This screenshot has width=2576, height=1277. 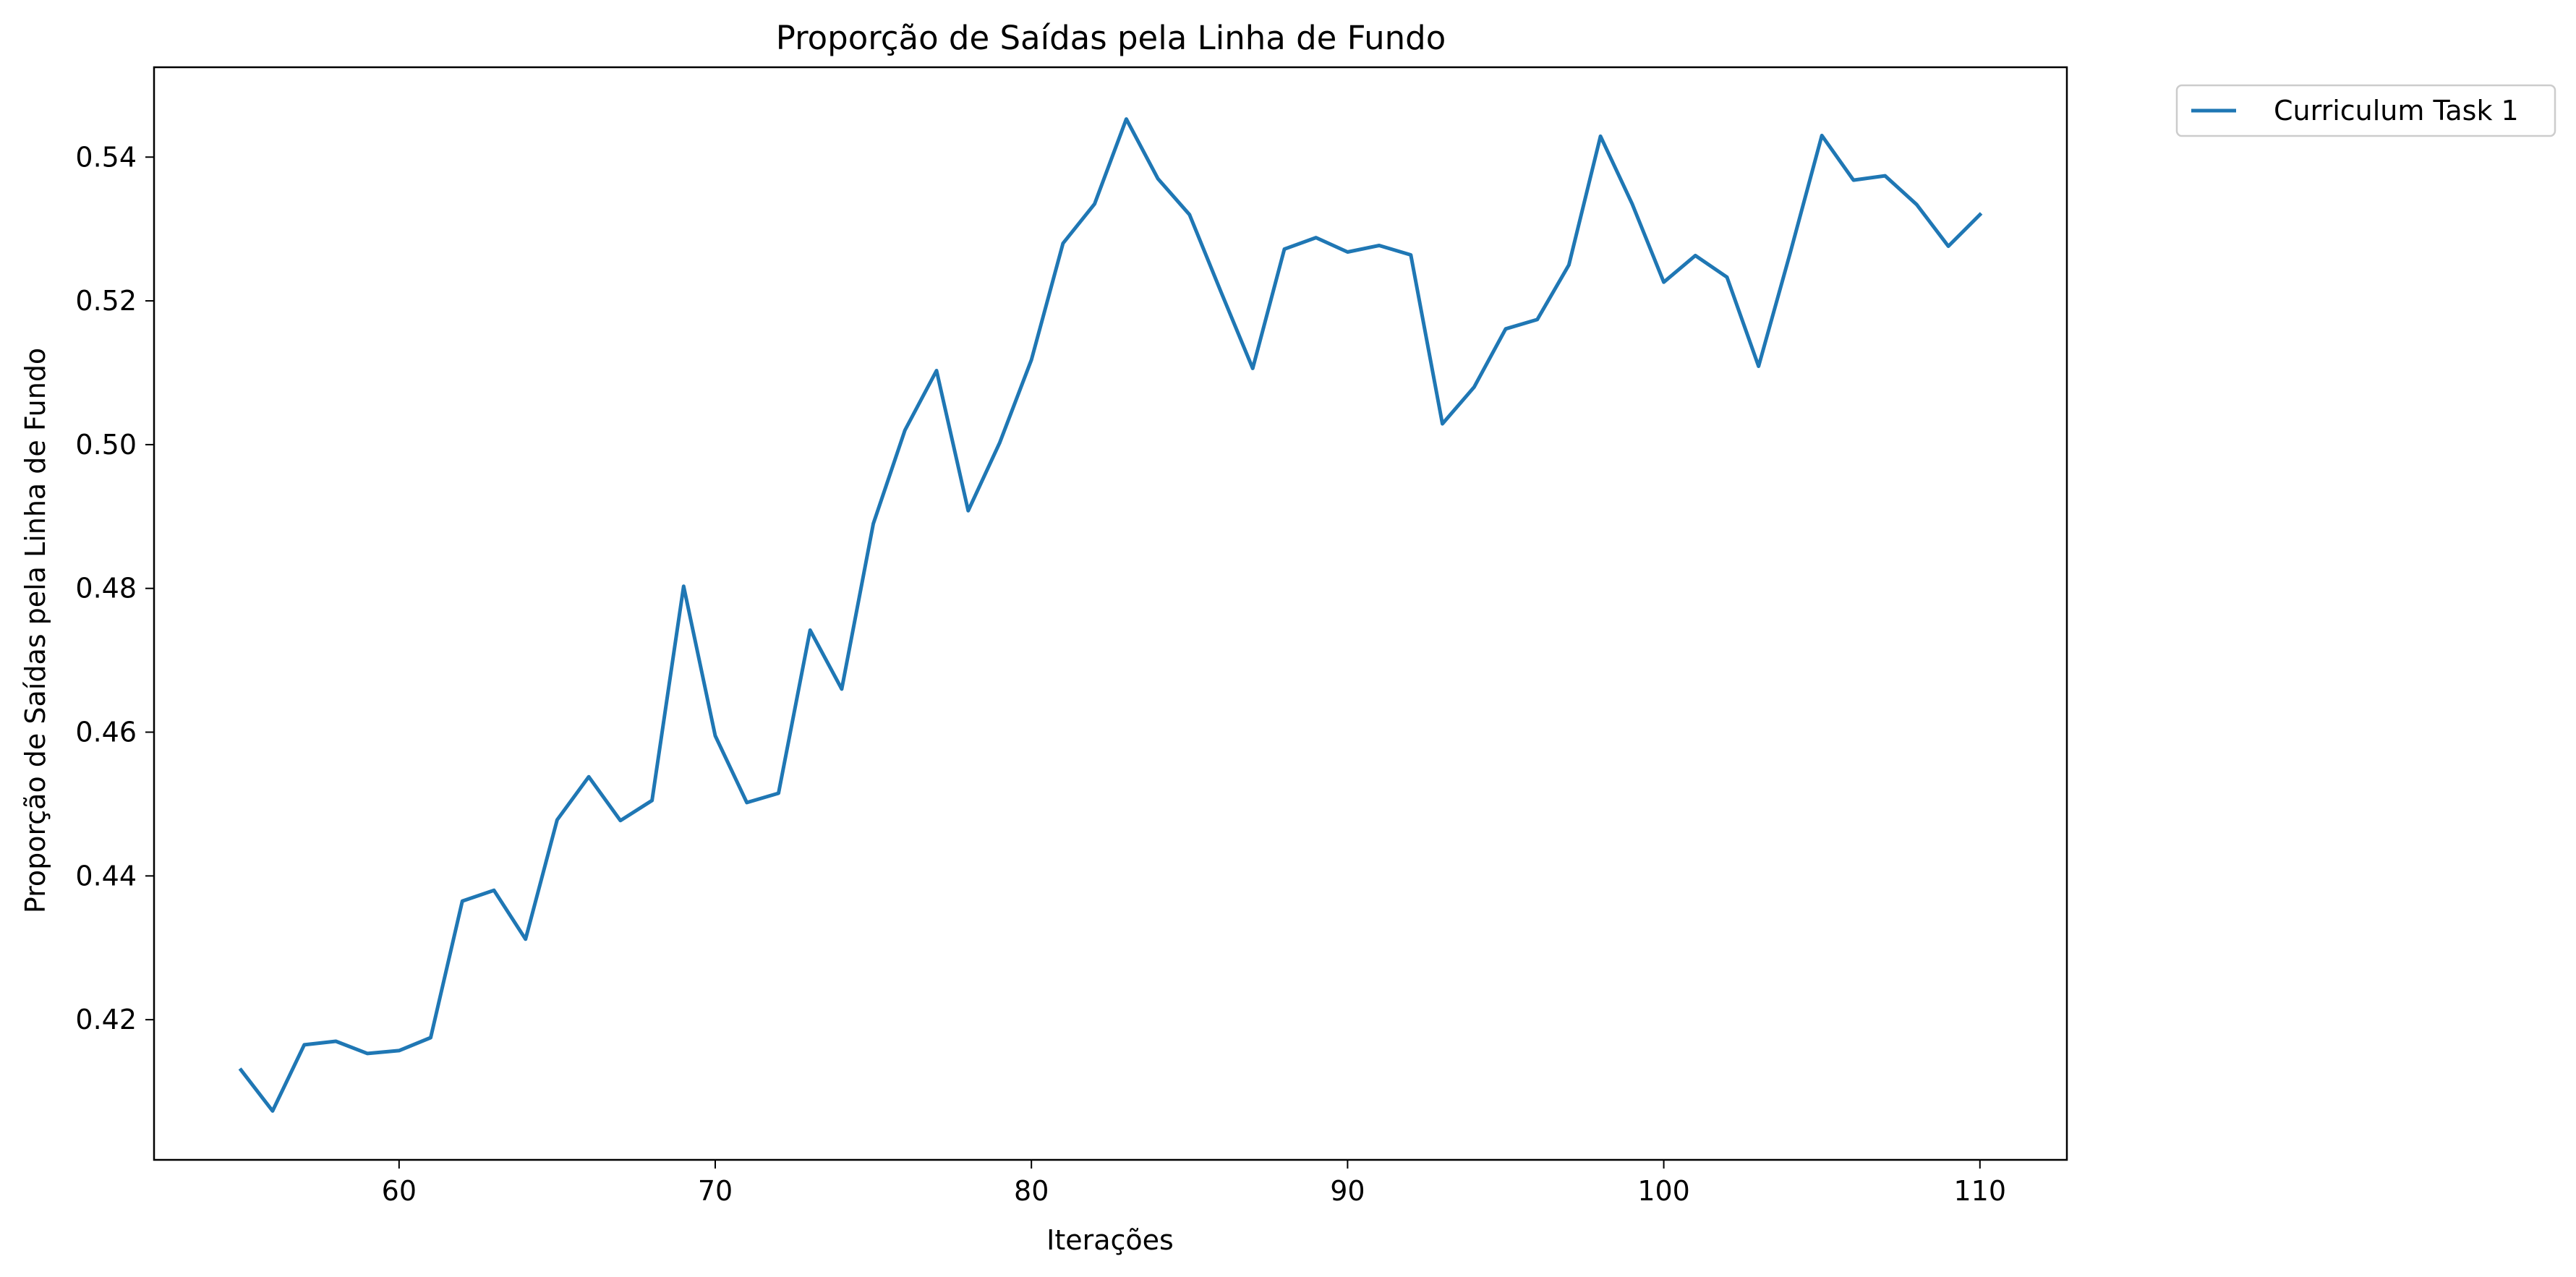 What do you see at coordinates (1110, 1240) in the screenshot?
I see `x-axis-label: Iterações` at bounding box center [1110, 1240].